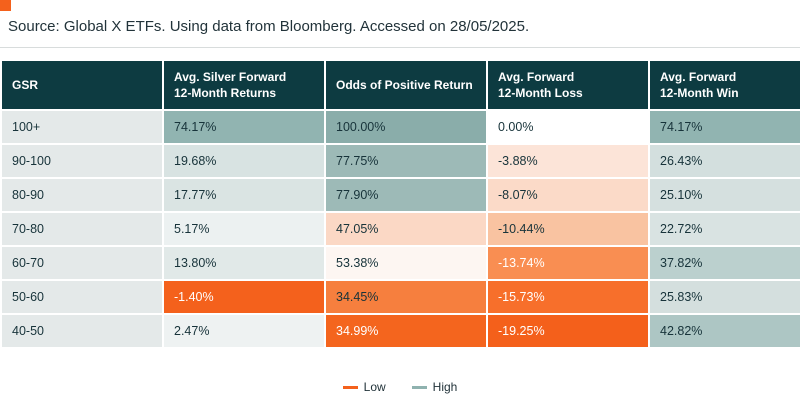 This screenshot has width=800, height=408. I want to click on data-cell: 100.00%, so click(406, 127).